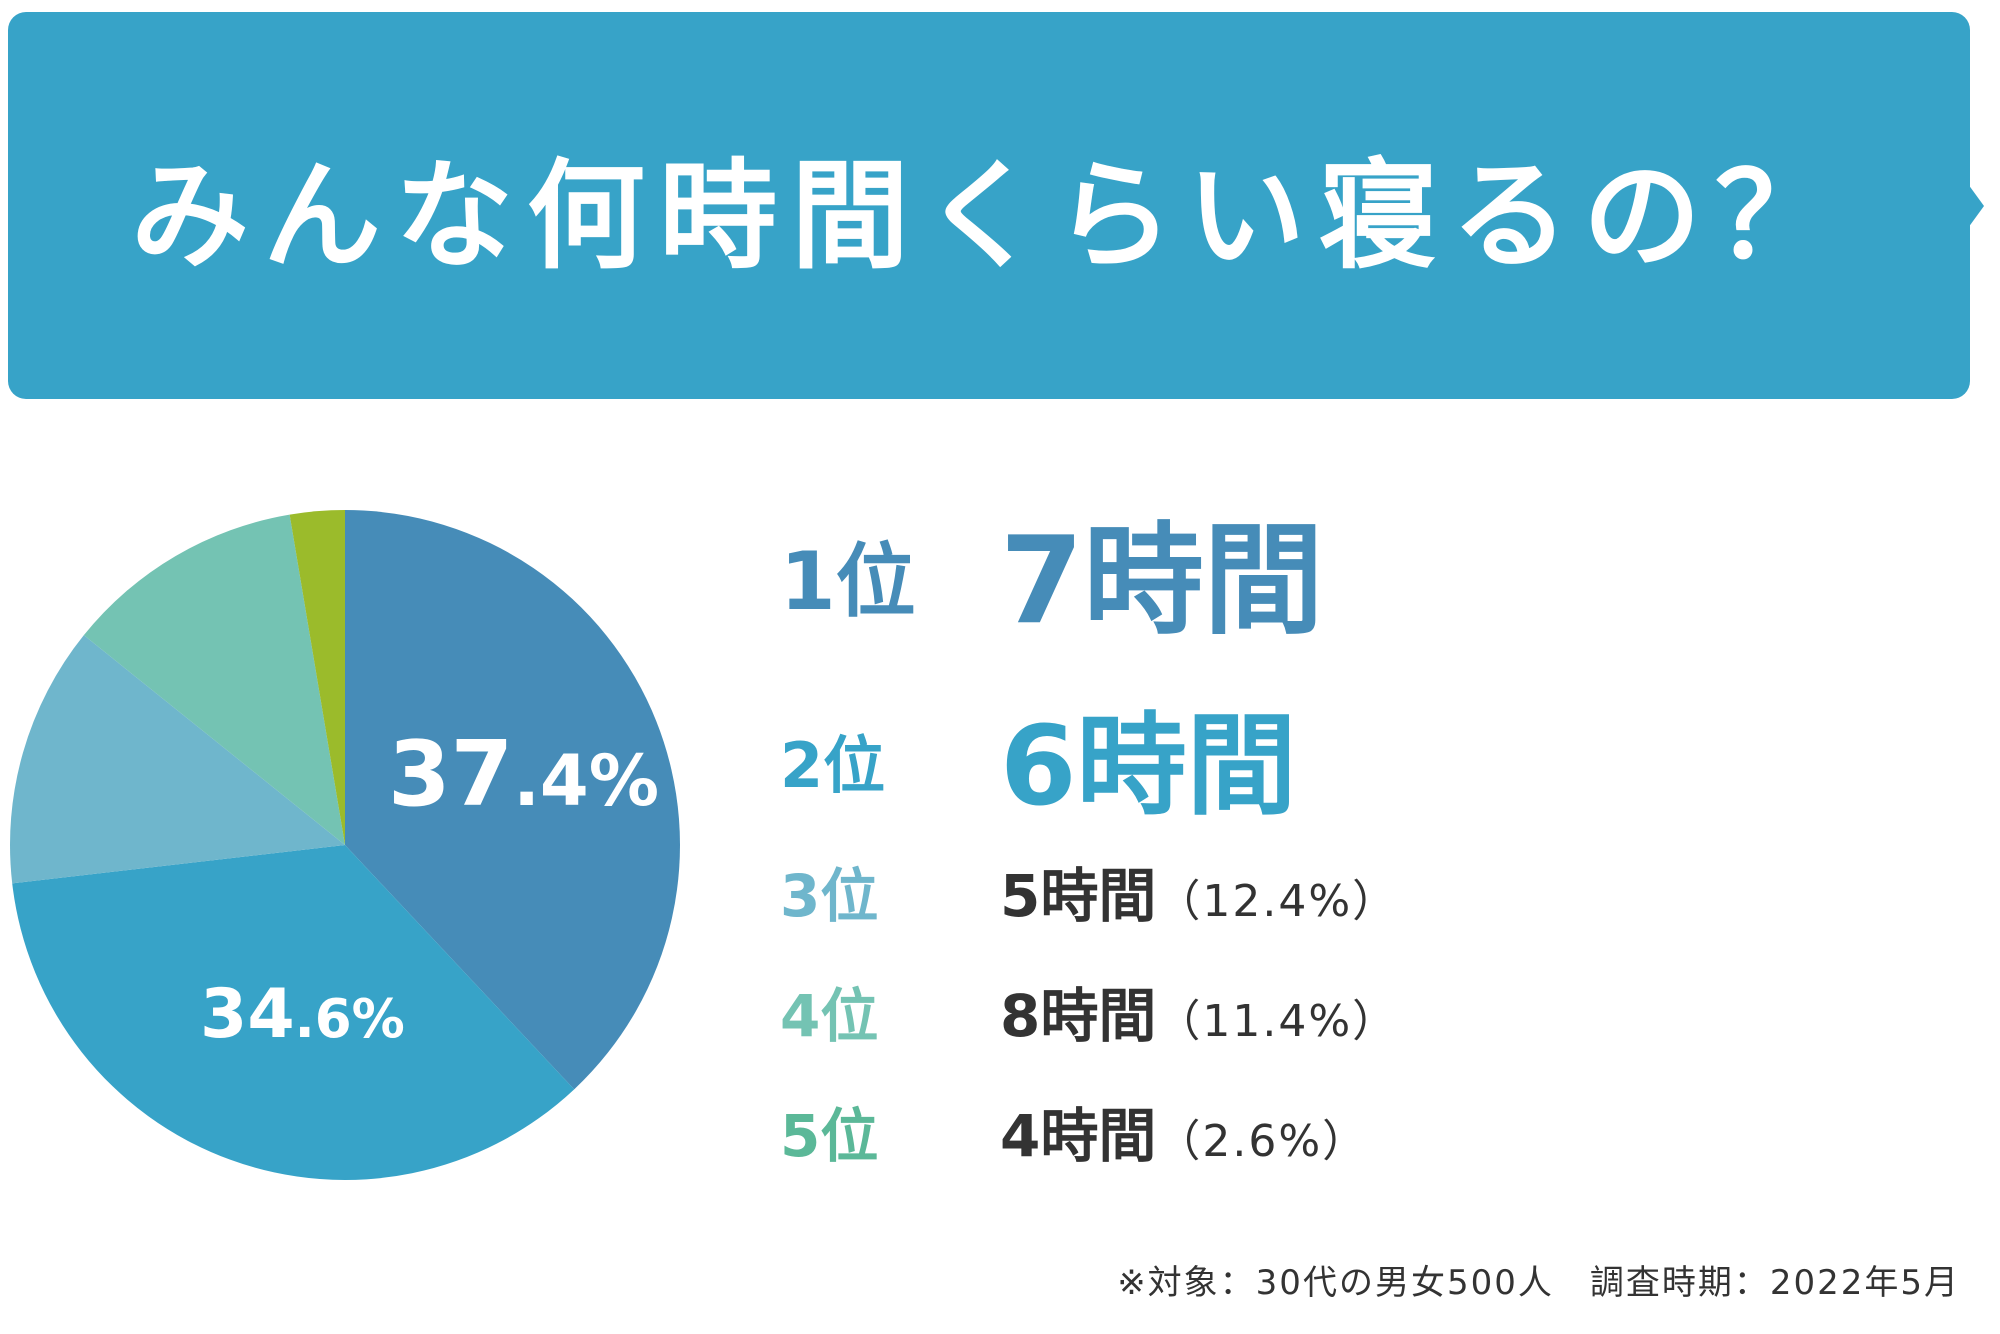 Image resolution: width=2000 pixels, height=1334 pixels. I want to click on rank-value: 5時間（12.4%）, so click(1199, 896).